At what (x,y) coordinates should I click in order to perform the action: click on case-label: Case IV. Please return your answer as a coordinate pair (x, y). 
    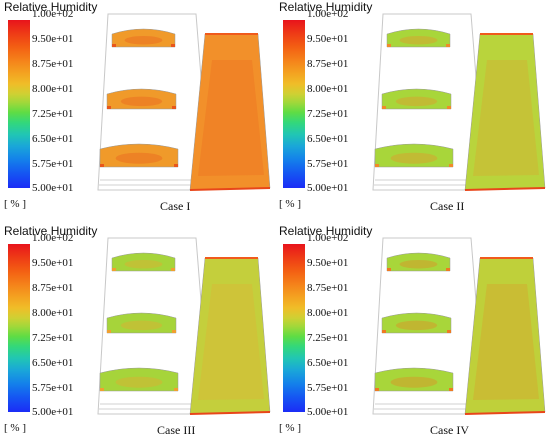
    Looking at the image, I should click on (449, 430).